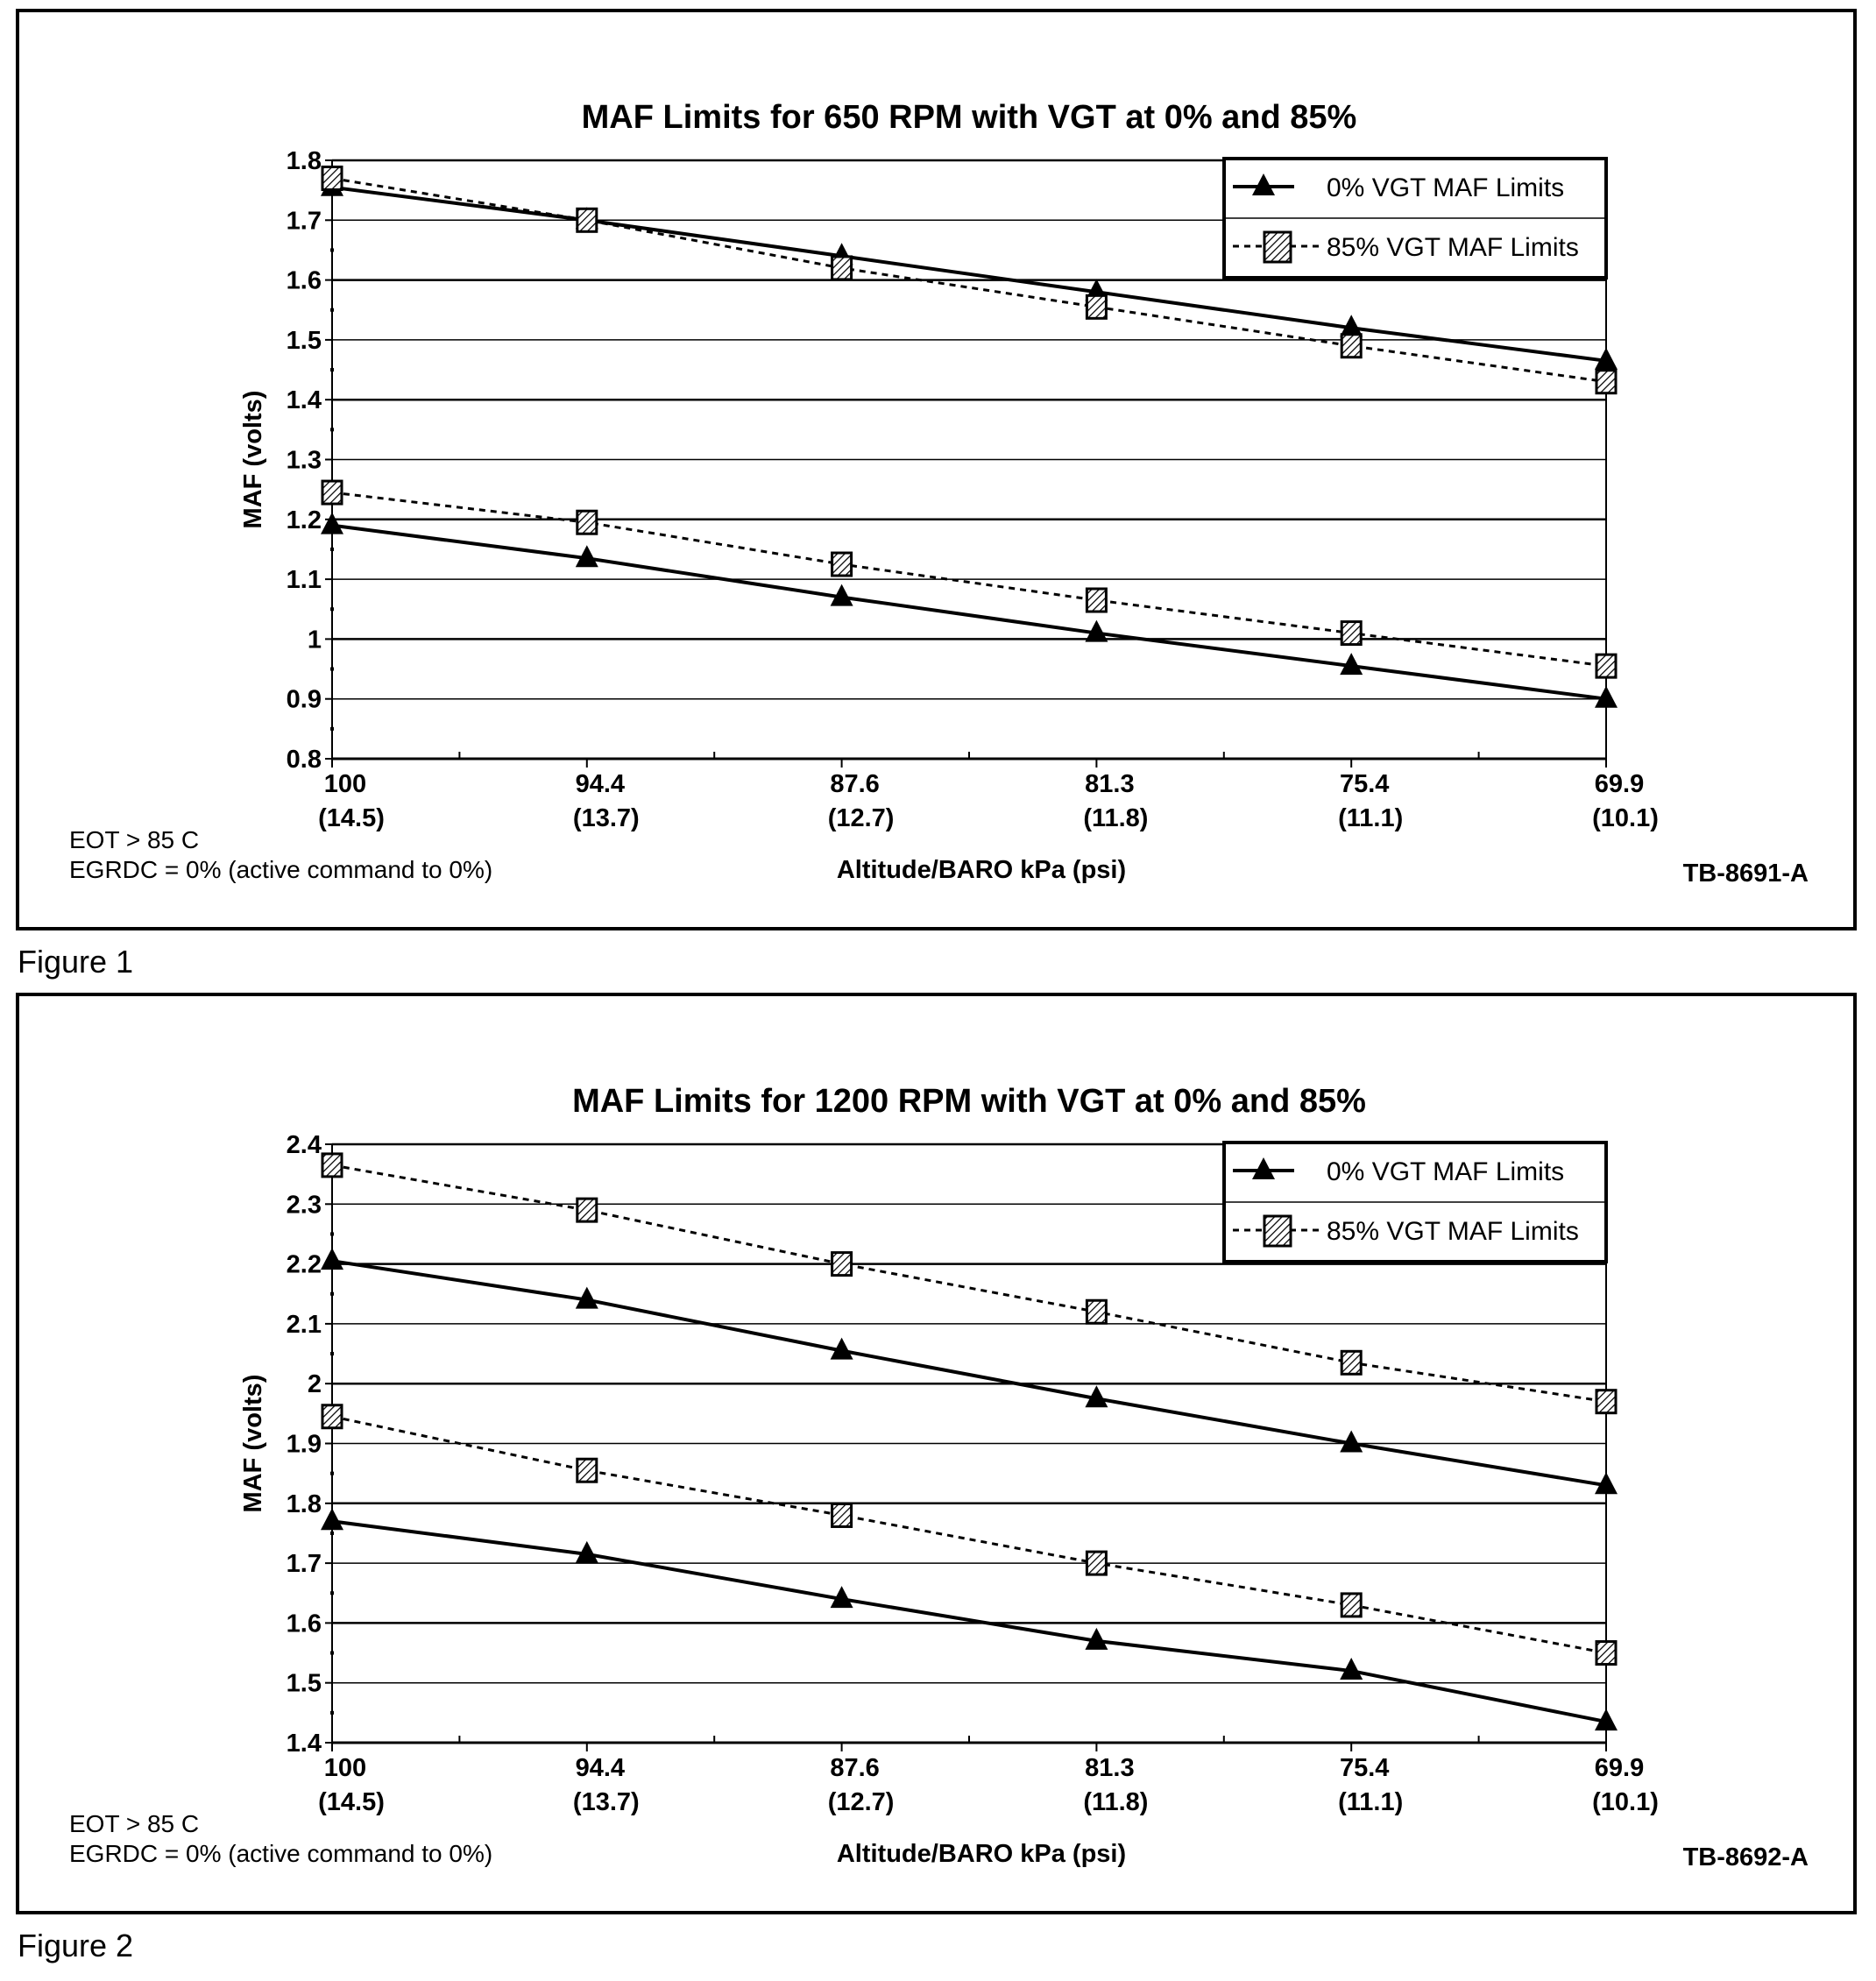 This screenshot has width=1876, height=1981. What do you see at coordinates (1746, 1857) in the screenshot?
I see `figure-code: TB-8692-A` at bounding box center [1746, 1857].